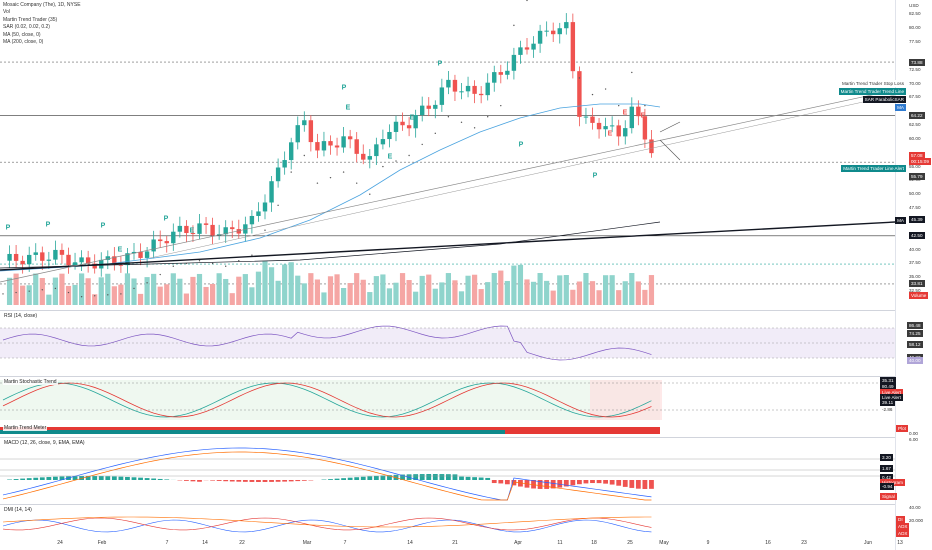 The height and width of the screenshot is (550, 932). Describe the element at coordinates (102, 543) in the screenshot. I see `time-axis-label: Feb` at that location.